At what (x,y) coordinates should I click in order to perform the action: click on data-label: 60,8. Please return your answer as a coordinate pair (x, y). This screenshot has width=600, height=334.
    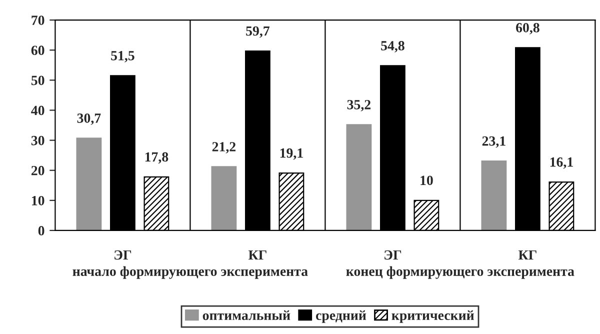
    Looking at the image, I should click on (528, 28).